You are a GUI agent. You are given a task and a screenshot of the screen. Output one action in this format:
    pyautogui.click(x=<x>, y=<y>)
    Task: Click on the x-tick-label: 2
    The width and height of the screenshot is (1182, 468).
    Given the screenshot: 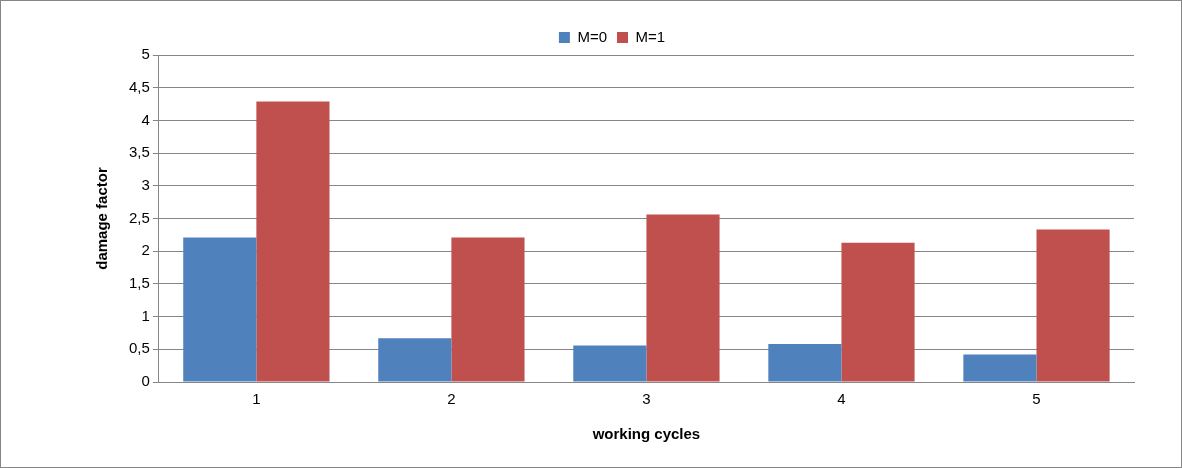 What is the action you would take?
    pyautogui.click(x=451, y=399)
    